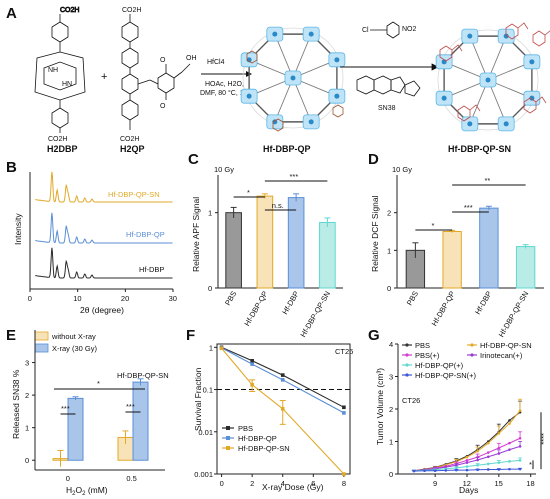  Describe the element at coordinates (203, 474) in the screenshot. I see `f-ytick-label: 0.001` at that location.